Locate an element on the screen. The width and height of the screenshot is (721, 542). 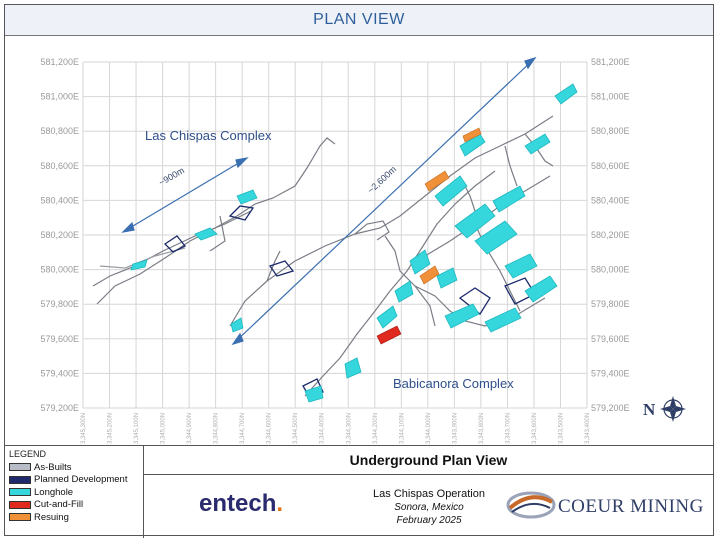
legend-item: Resuing is located at coordinates (74, 517).